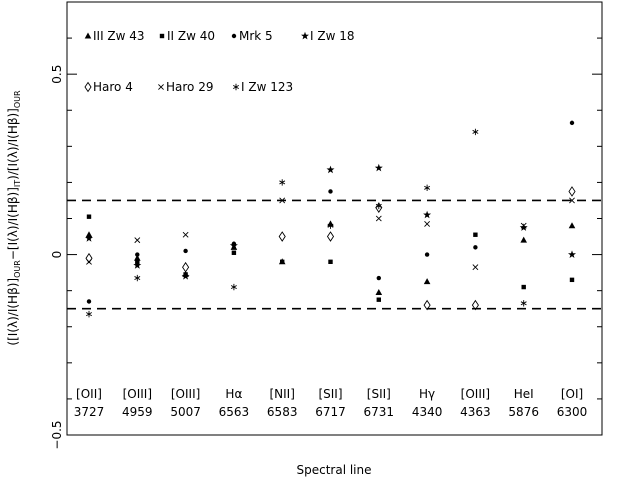  Describe the element at coordinates (281, 394) in the screenshot. I see `category-name-label: [NII]` at that location.